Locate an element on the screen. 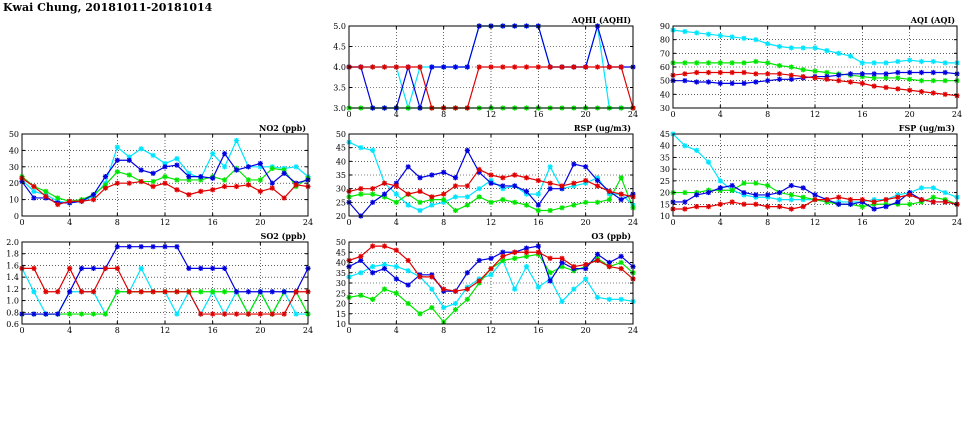 Image resolution: width=975 pixels, height=447 pixels. y-tick-label: 60 is located at coordinates (665, 67).